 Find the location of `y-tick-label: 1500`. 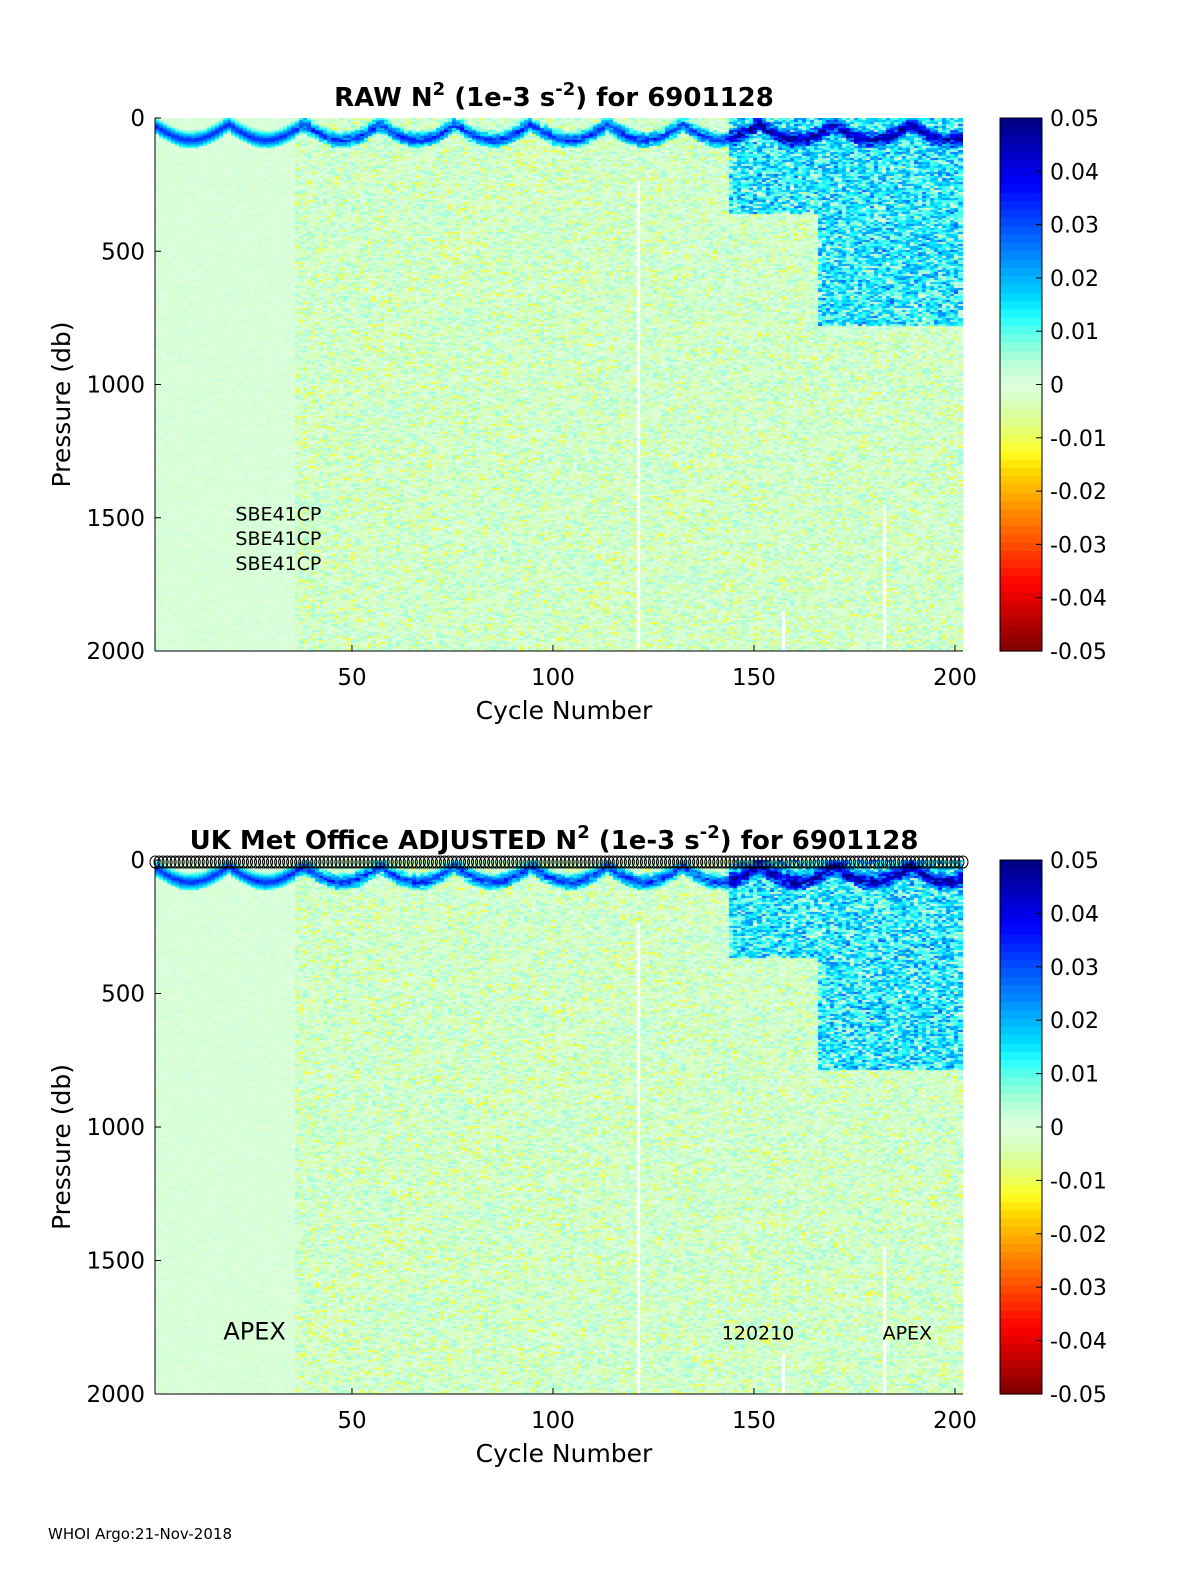

y-tick-label: 1500 is located at coordinates (115, 519).